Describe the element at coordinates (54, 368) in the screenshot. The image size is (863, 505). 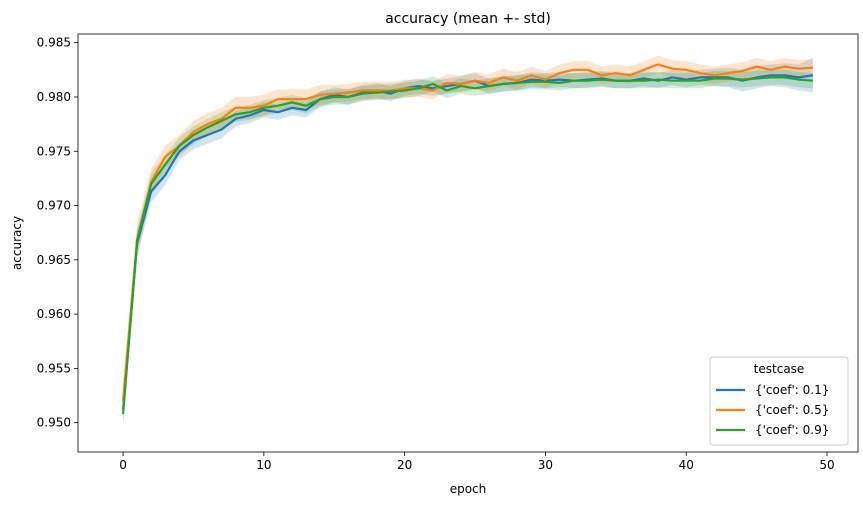
I see `y-tick-label: 0.955` at that location.